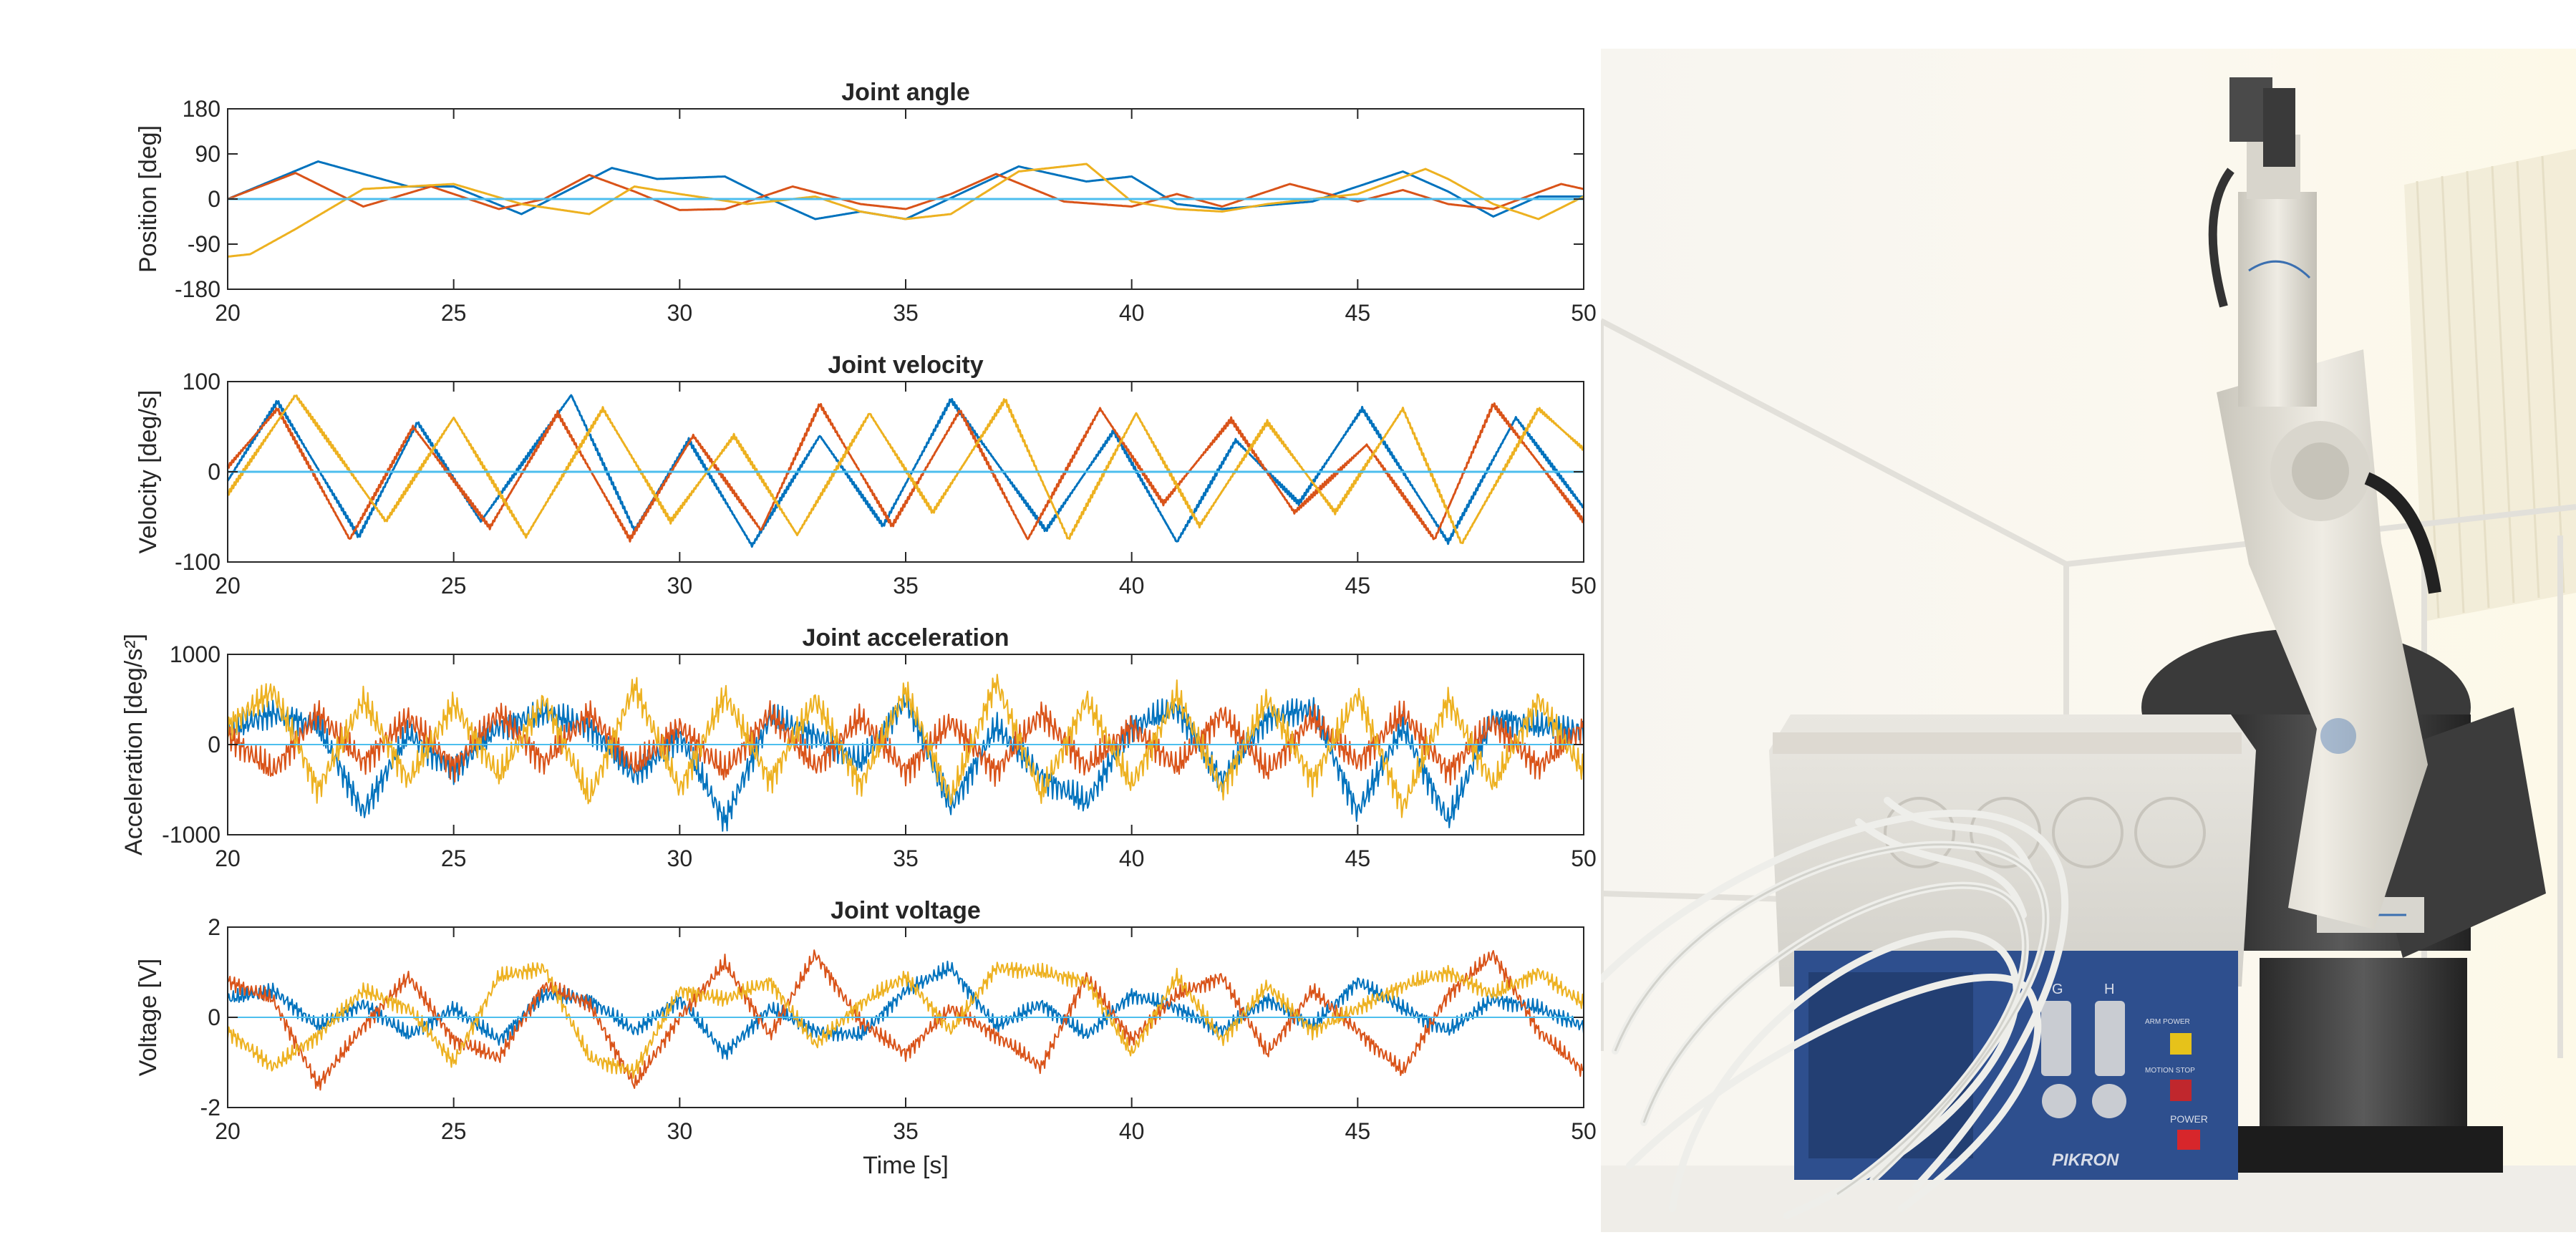 Image resolution: width=2576 pixels, height=1250 pixels. Describe the element at coordinates (134, 745) in the screenshot. I see `y-axis-label: Acceleration [deg/s²]` at that location.